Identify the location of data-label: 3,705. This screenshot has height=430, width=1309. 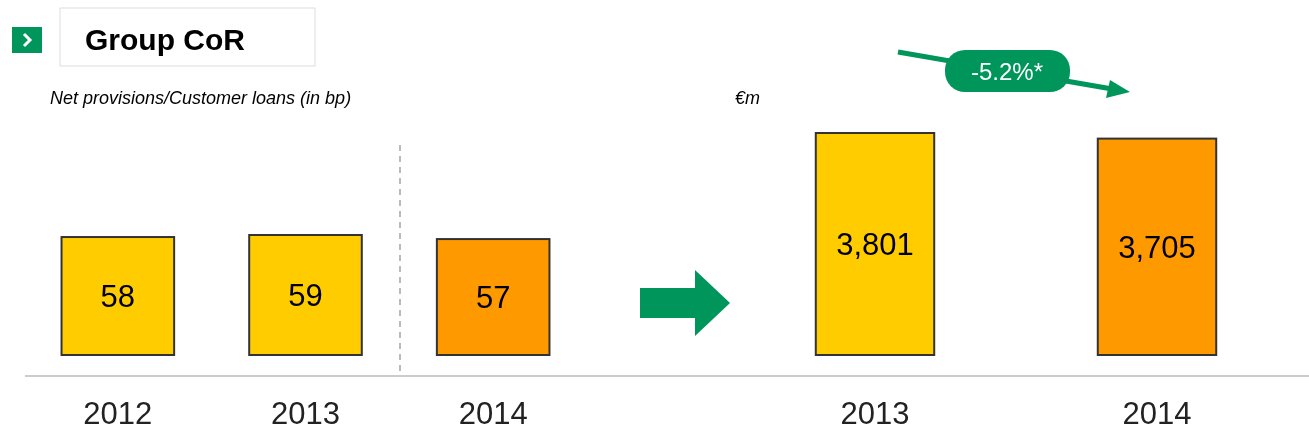
(1157, 247).